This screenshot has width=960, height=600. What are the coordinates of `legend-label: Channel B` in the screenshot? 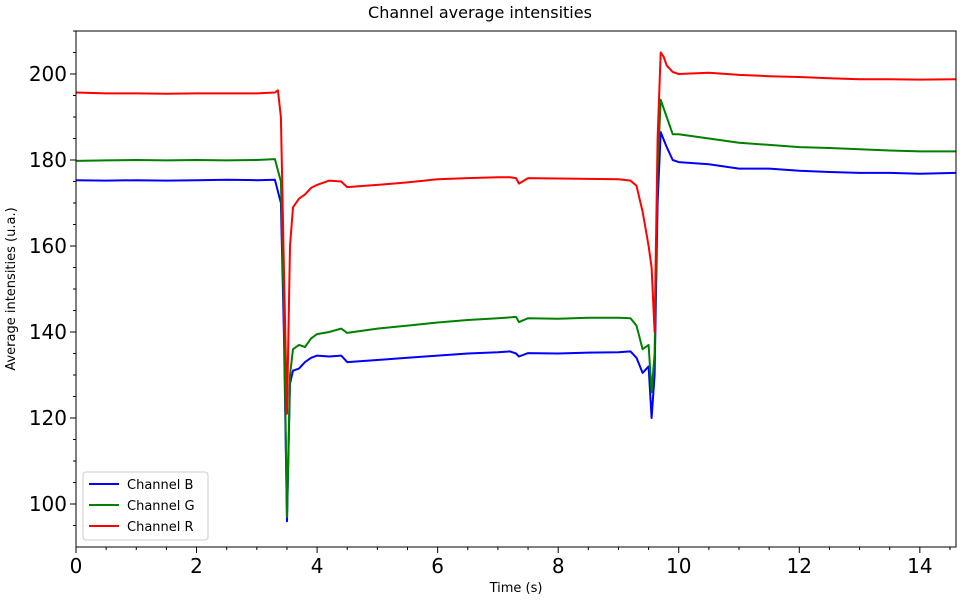 It's located at (160, 485).